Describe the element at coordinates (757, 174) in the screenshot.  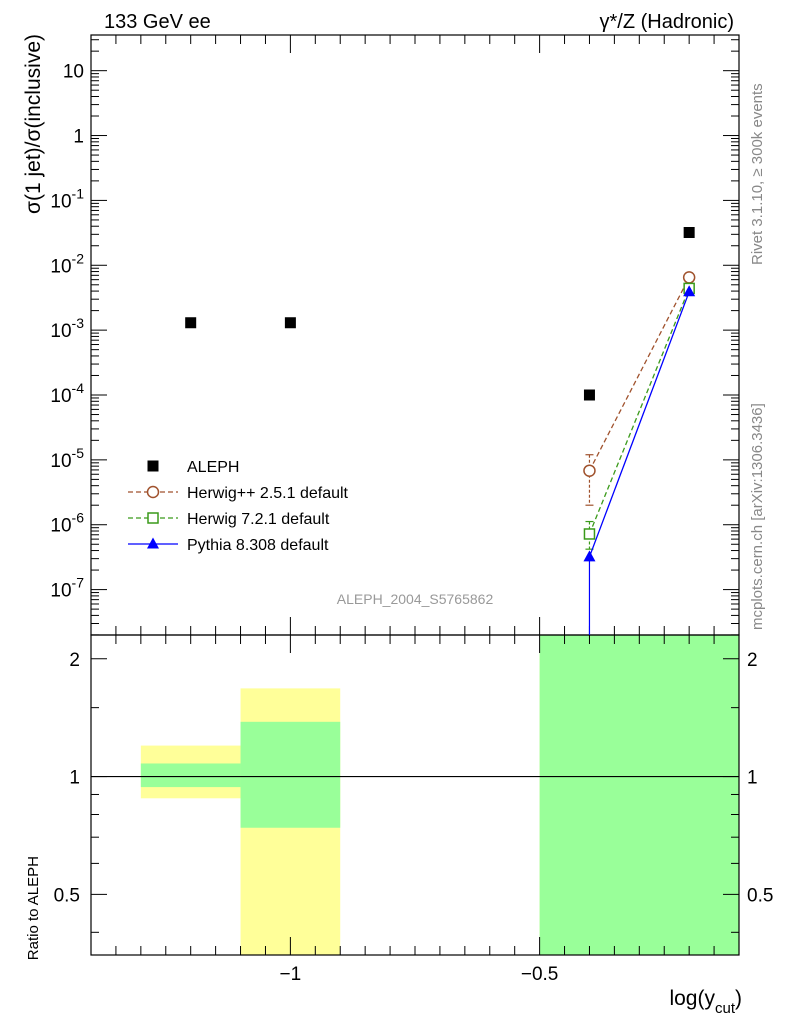
I see `rivet-label: Rivet 3.1.10, ≥ 300k events` at that location.